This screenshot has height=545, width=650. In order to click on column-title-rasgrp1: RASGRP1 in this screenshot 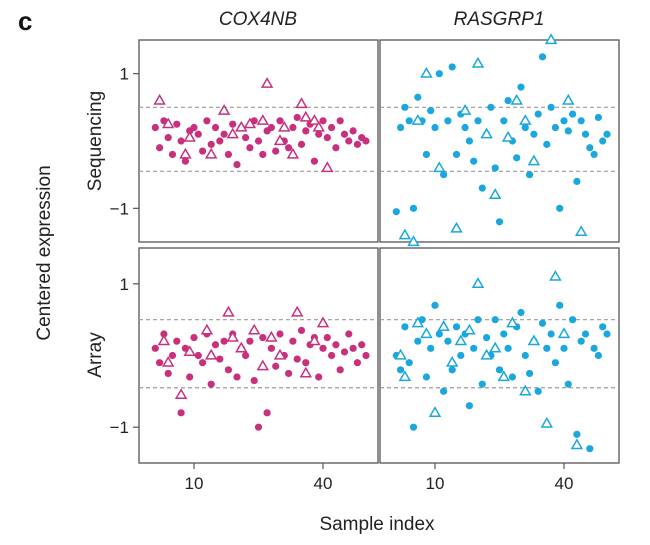, I will do `click(499, 19)`.